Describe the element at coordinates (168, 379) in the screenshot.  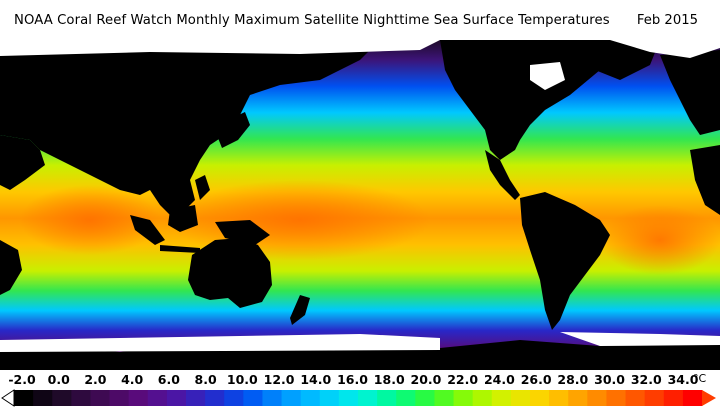
I see `colorbar-tick-label: 6.0` at that location.